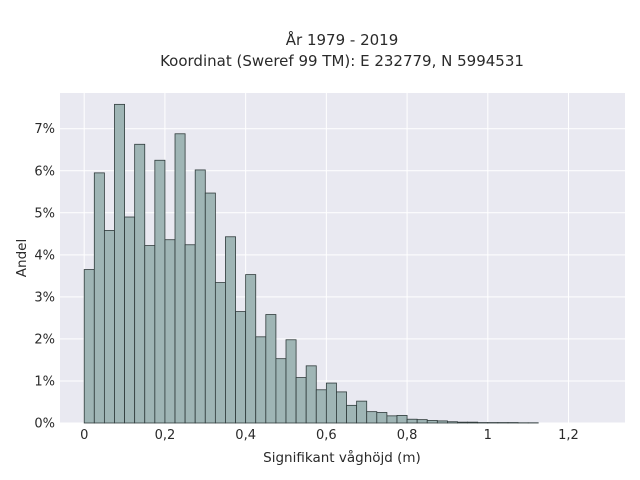 The height and width of the screenshot is (480, 640). I want to click on y-tick-label: 4%, so click(44, 255).